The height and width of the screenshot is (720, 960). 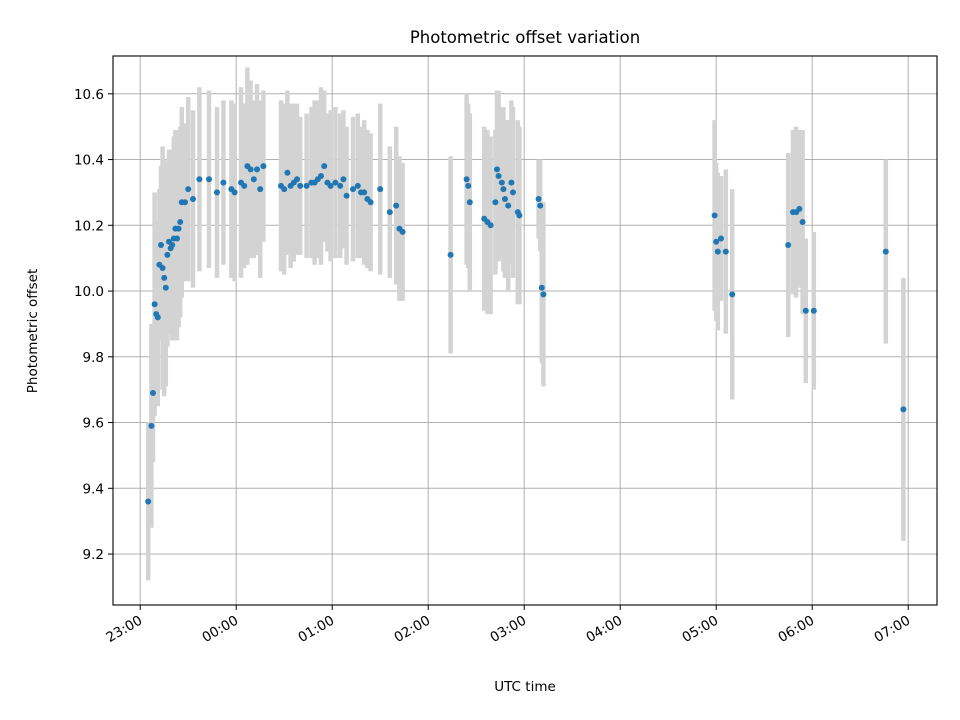 I want to click on y-tick-label: 10.6, so click(x=89, y=95).